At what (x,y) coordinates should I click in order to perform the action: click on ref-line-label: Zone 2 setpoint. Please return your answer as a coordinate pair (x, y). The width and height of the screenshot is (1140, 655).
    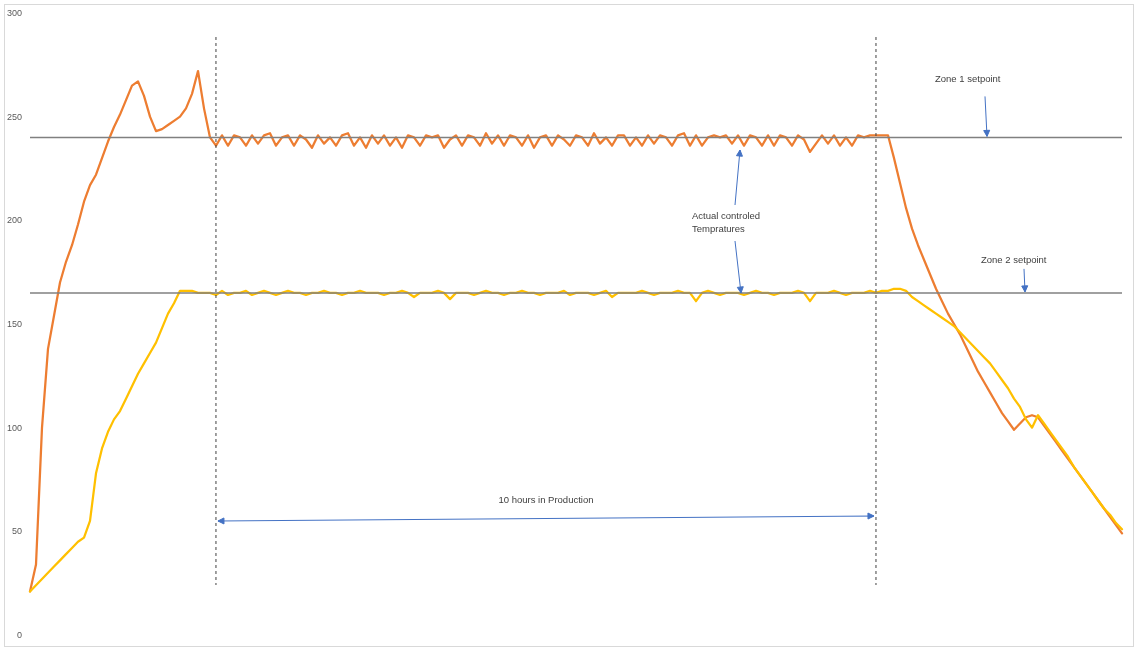
    Looking at the image, I should click on (1014, 259).